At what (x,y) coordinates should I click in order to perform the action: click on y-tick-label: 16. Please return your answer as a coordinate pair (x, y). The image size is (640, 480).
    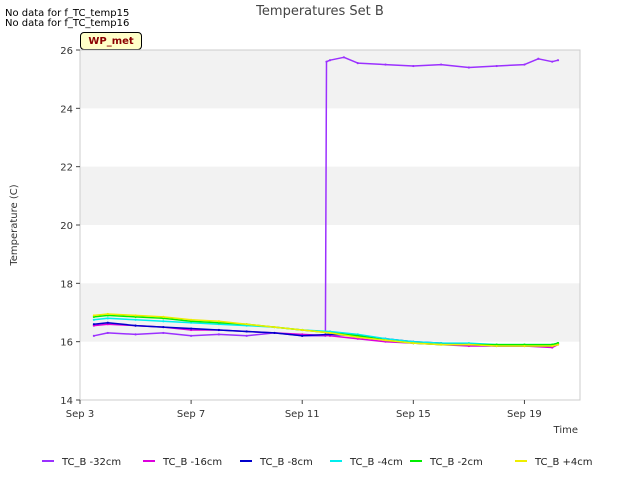
    Looking at the image, I should click on (66, 343).